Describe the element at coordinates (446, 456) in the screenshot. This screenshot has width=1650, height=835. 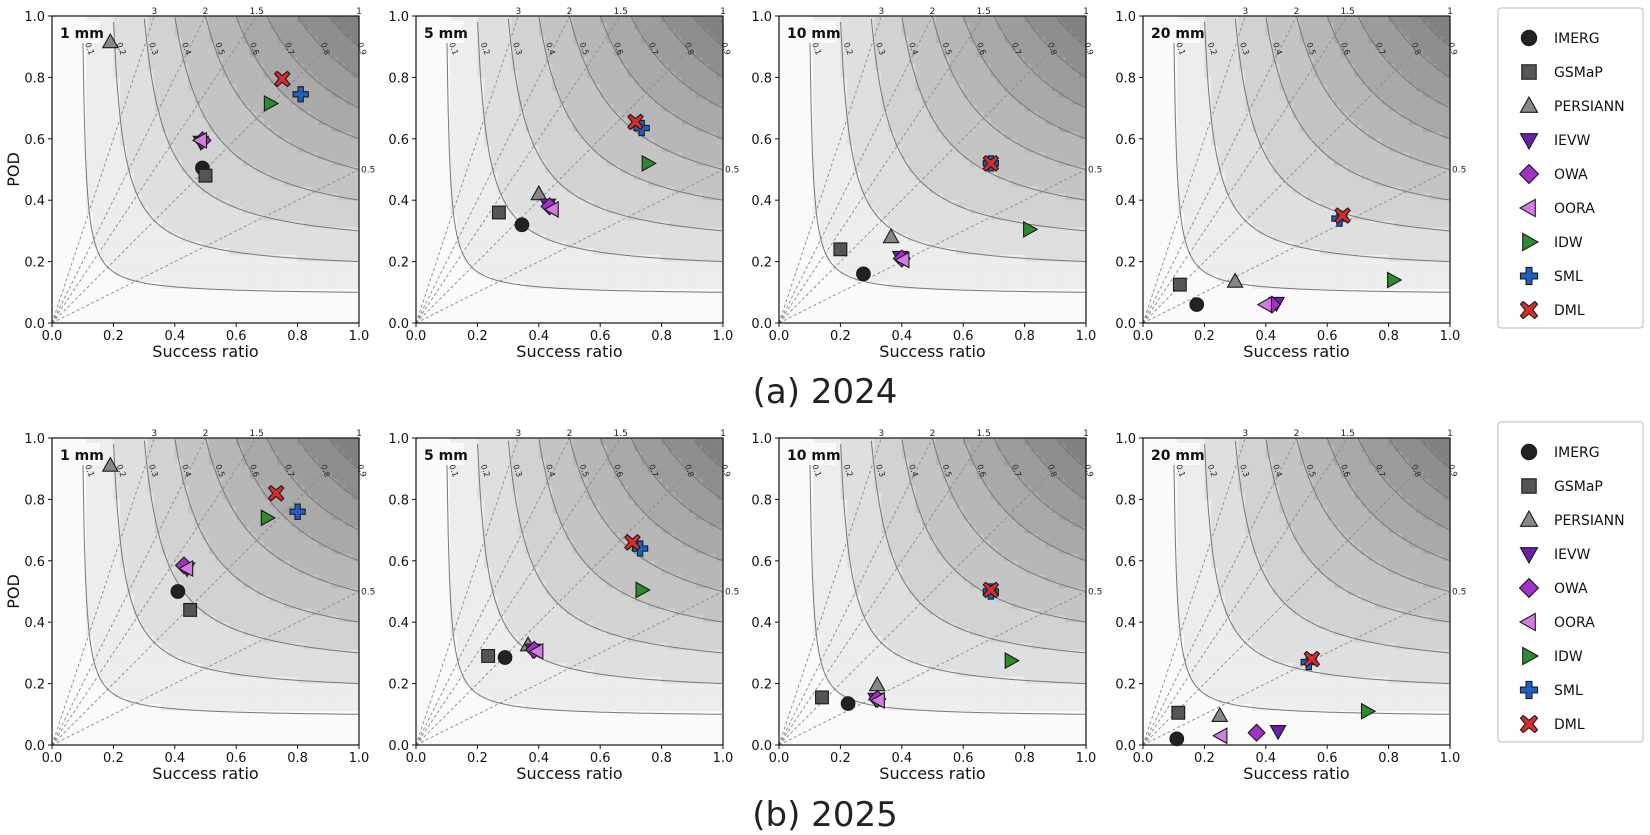
I see `threshold-label: 5 mm` at that location.